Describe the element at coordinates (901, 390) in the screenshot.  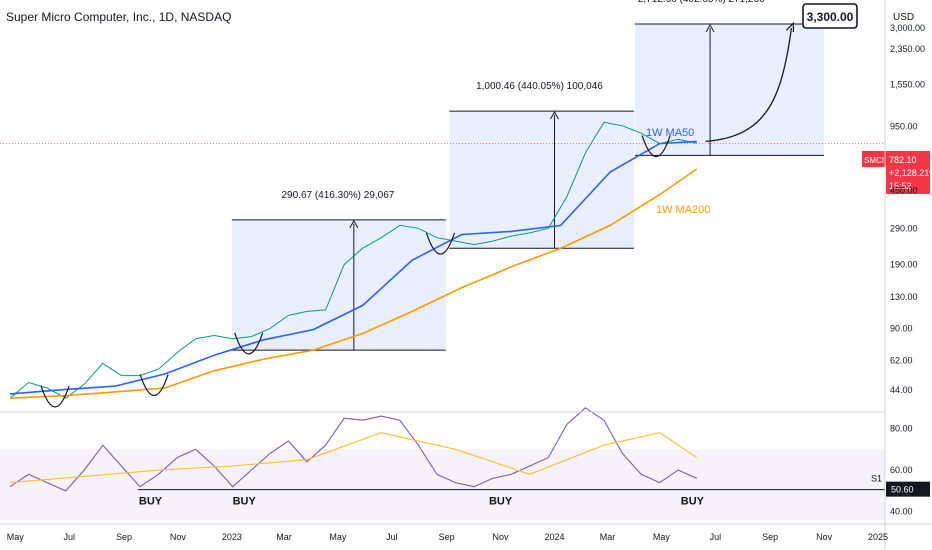
I see `price-tick-label: 44.00` at that location.